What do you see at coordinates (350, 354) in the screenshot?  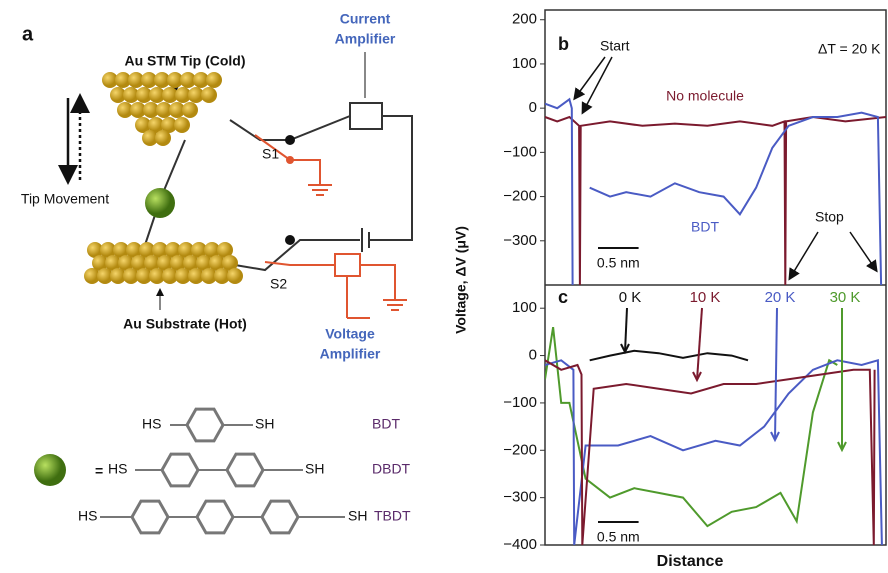 I see `amp-label: Amplifier` at bounding box center [350, 354].